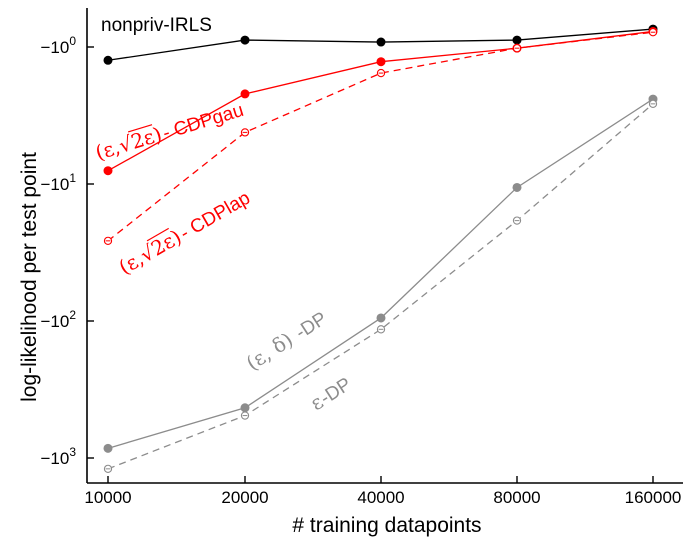  What do you see at coordinates (311, 325) in the screenshot?
I see `delta-dp-label: -DP` at bounding box center [311, 325].